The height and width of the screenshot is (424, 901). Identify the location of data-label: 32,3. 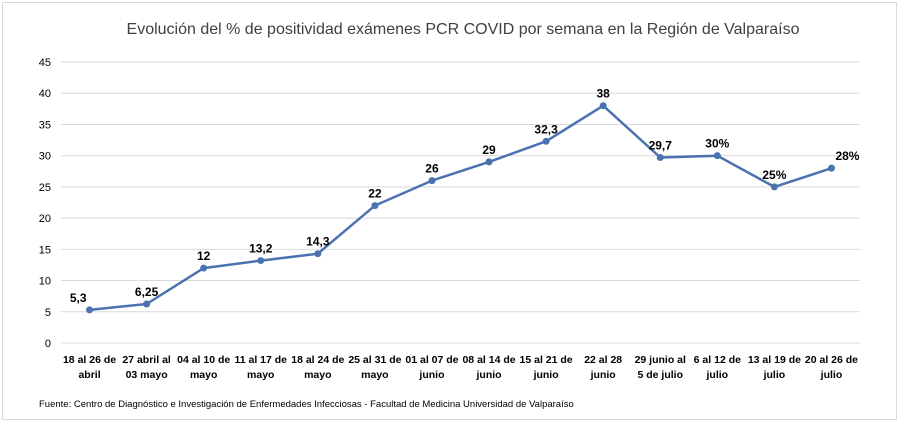
(546, 129).